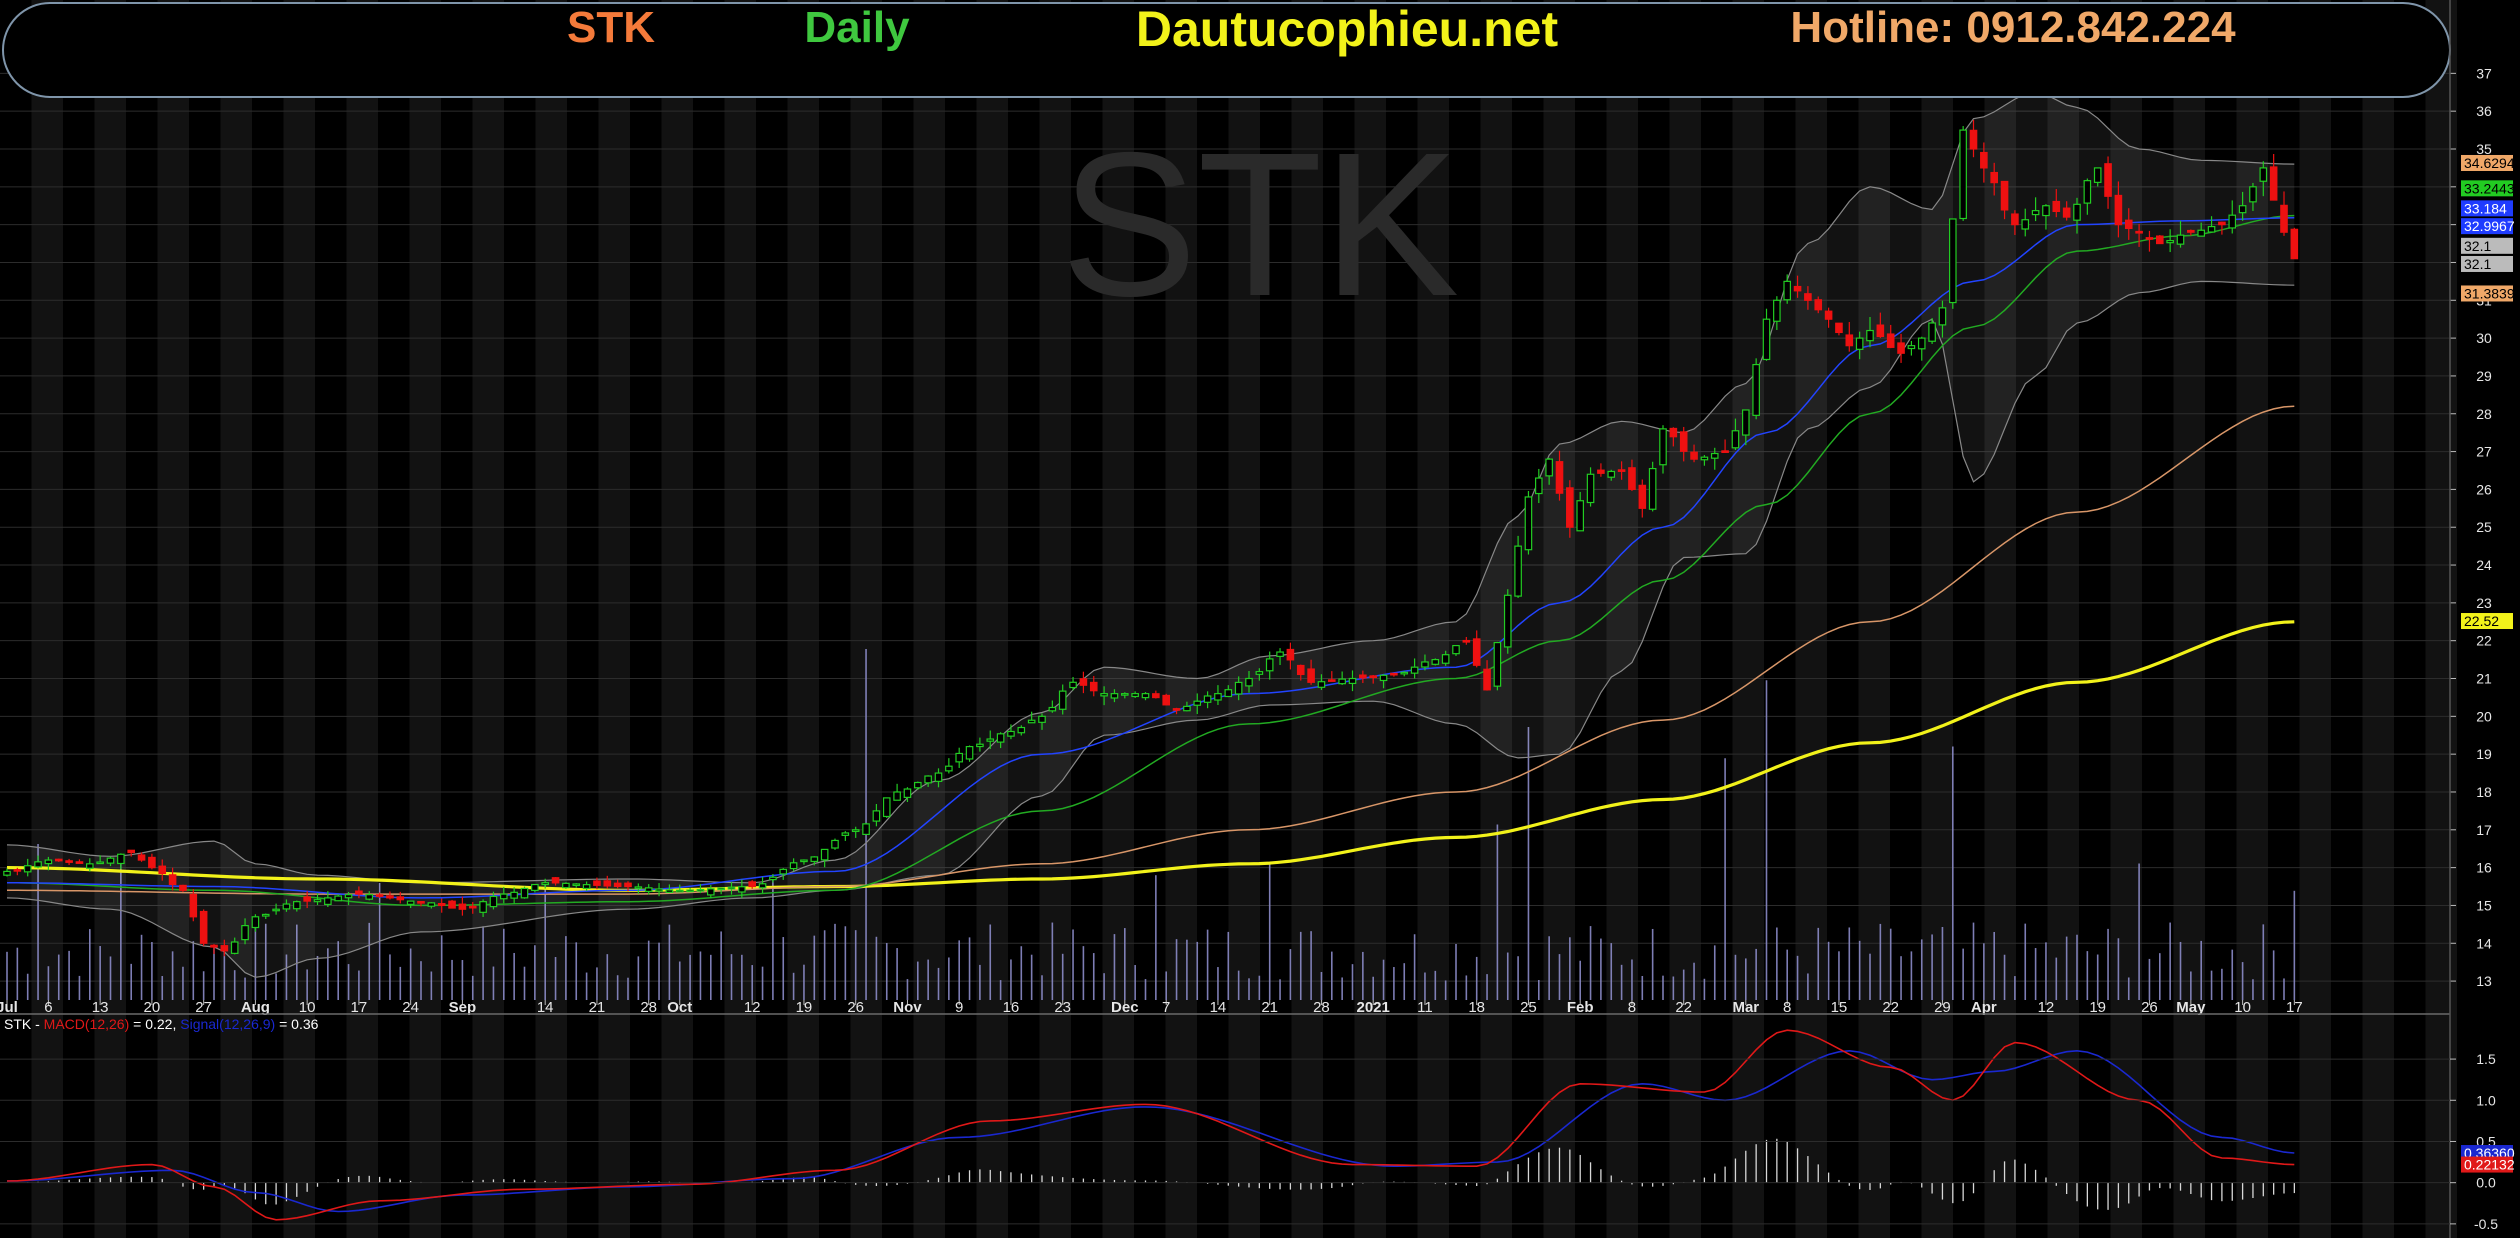 Image resolution: width=2520 pixels, height=1238 pixels. What do you see at coordinates (1942, 1007) in the screenshot?
I see `date-tick-label: 29` at bounding box center [1942, 1007].